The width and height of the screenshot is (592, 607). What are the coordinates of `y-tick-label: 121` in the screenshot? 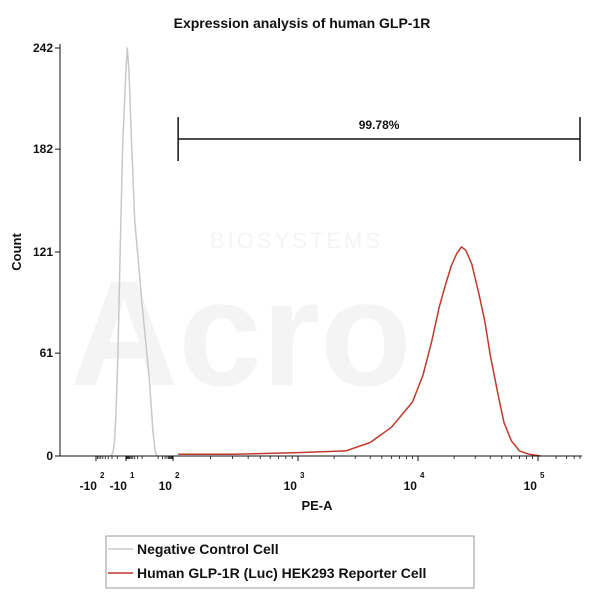 It's located at (43, 252).